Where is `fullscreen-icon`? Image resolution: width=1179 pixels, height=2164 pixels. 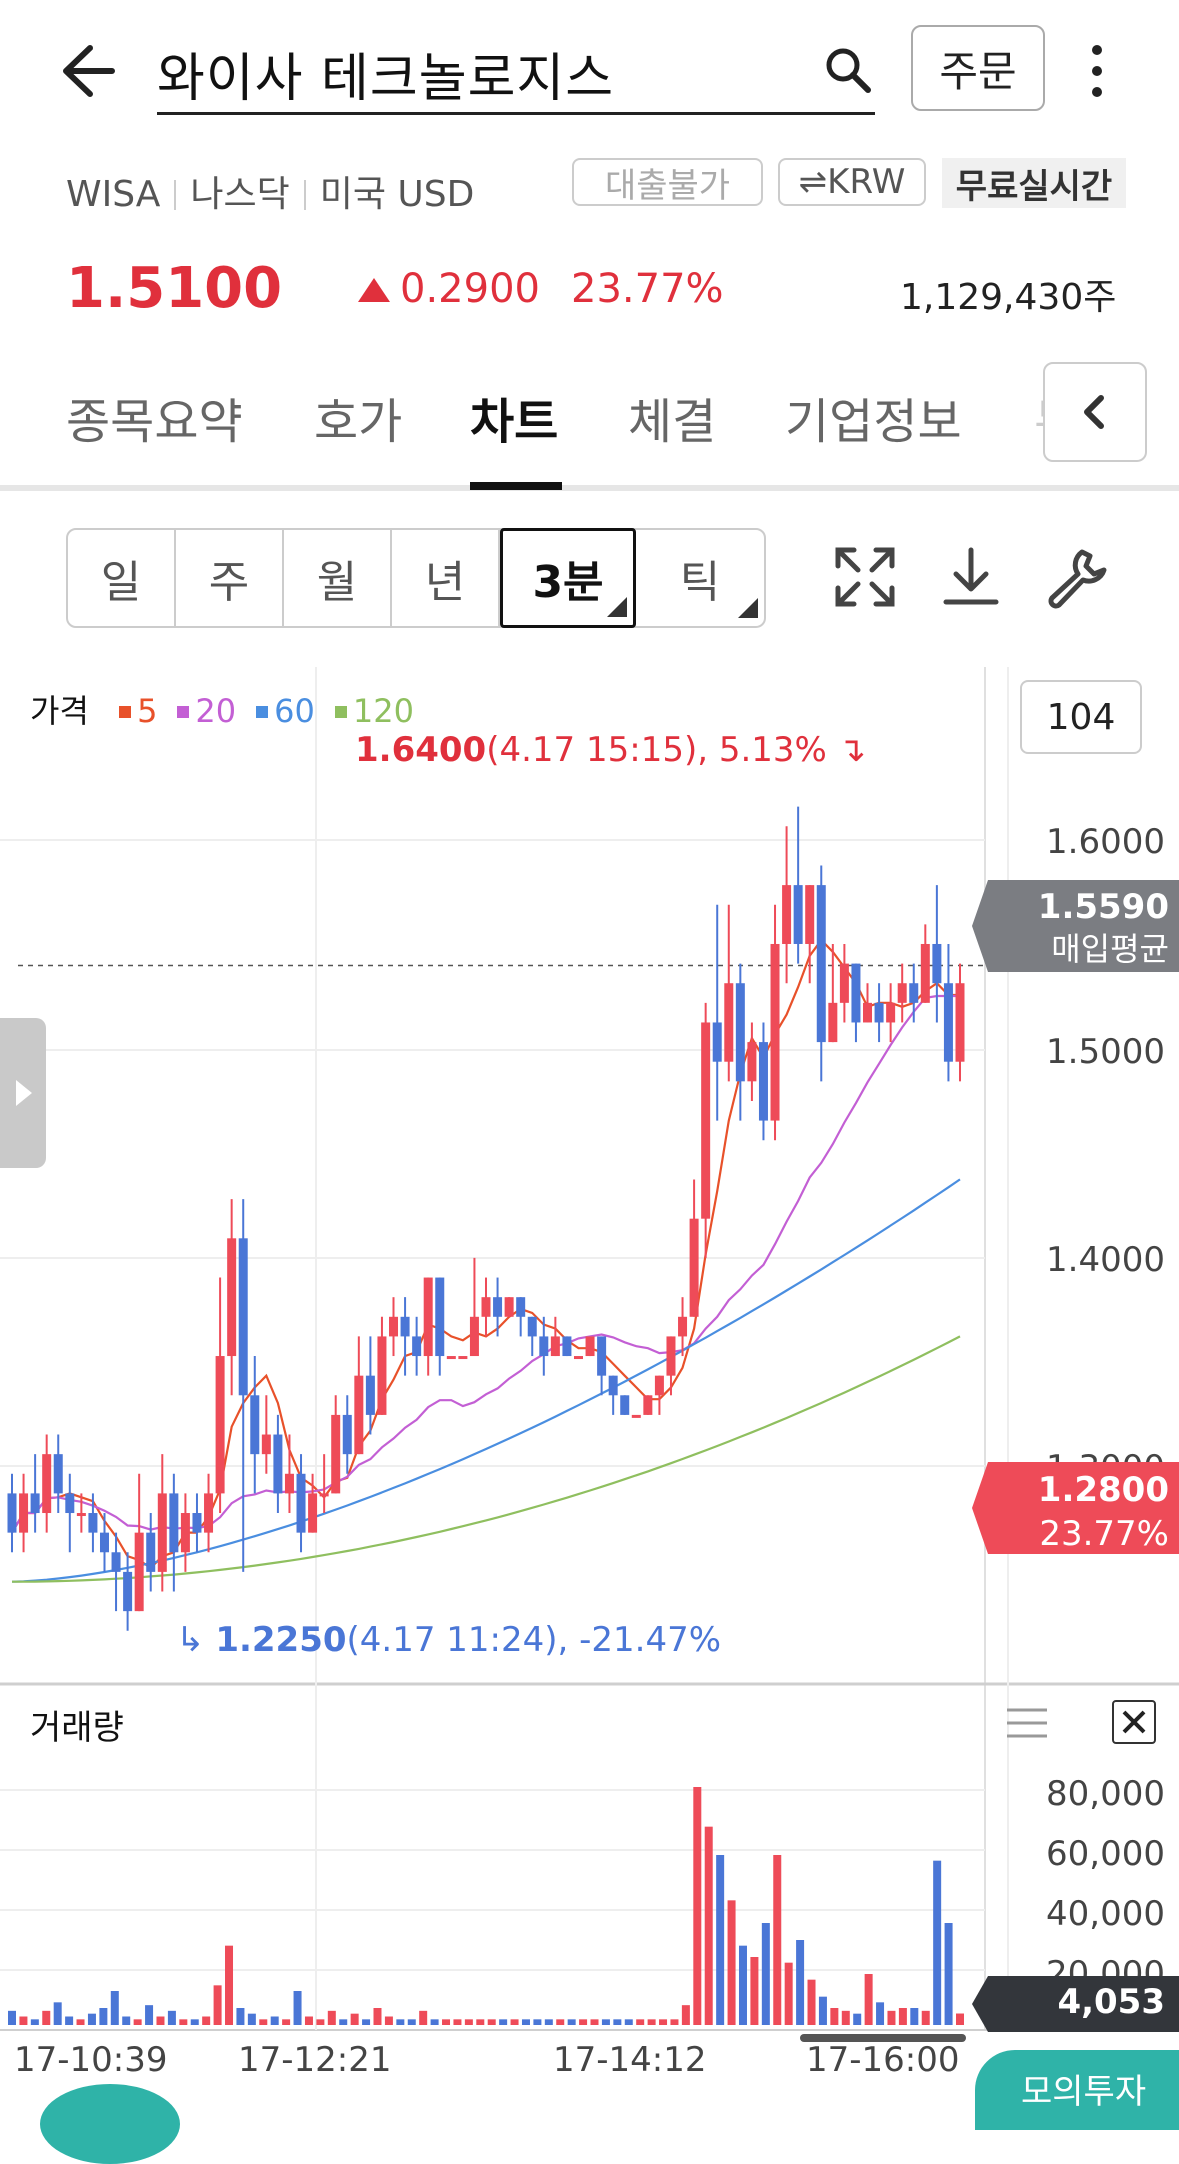 fullscreen-icon is located at coordinates (865, 577).